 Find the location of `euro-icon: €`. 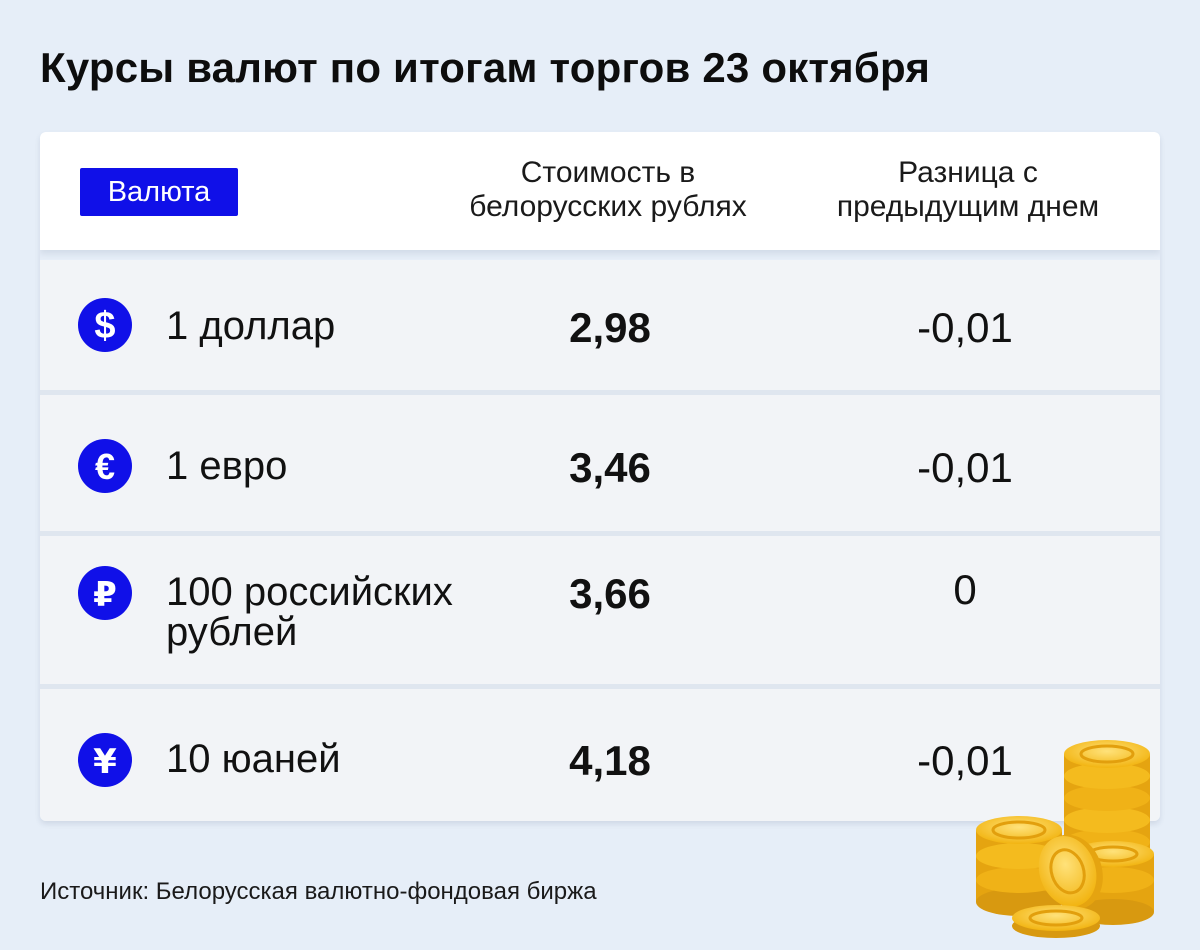

euro-icon: € is located at coordinates (105, 466).